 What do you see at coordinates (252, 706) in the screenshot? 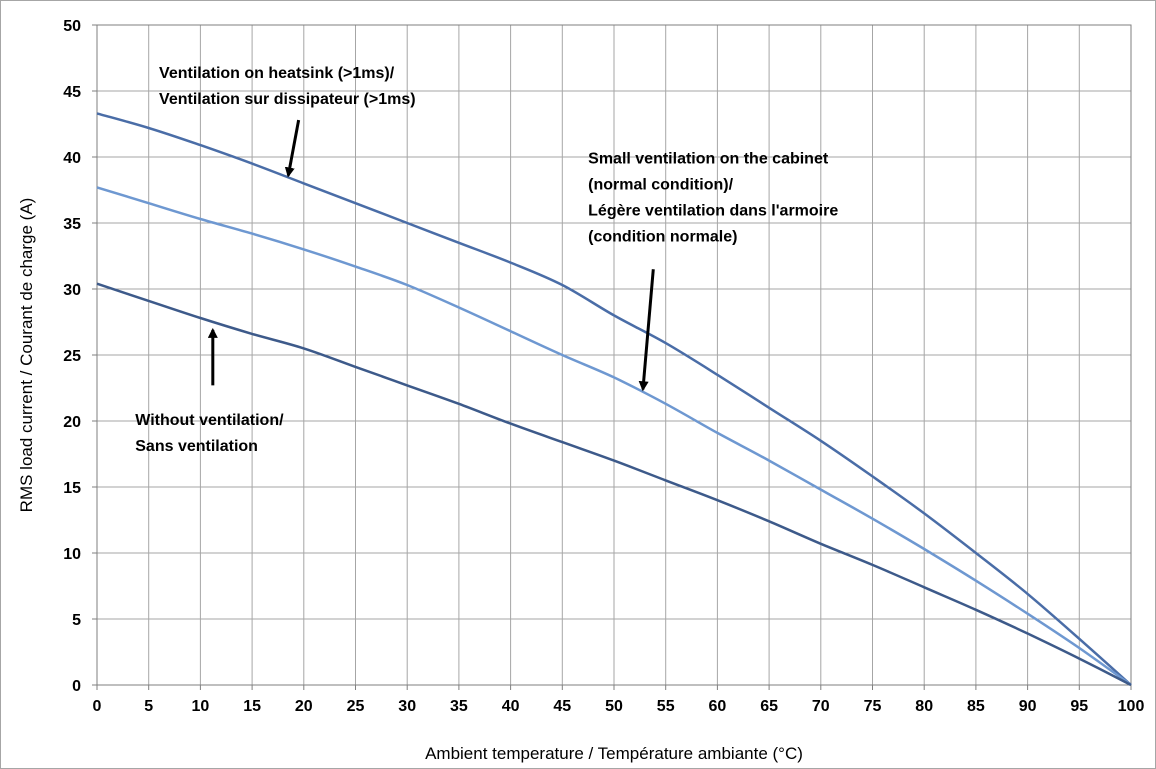
I see `x-tick-label: 15` at bounding box center [252, 706].